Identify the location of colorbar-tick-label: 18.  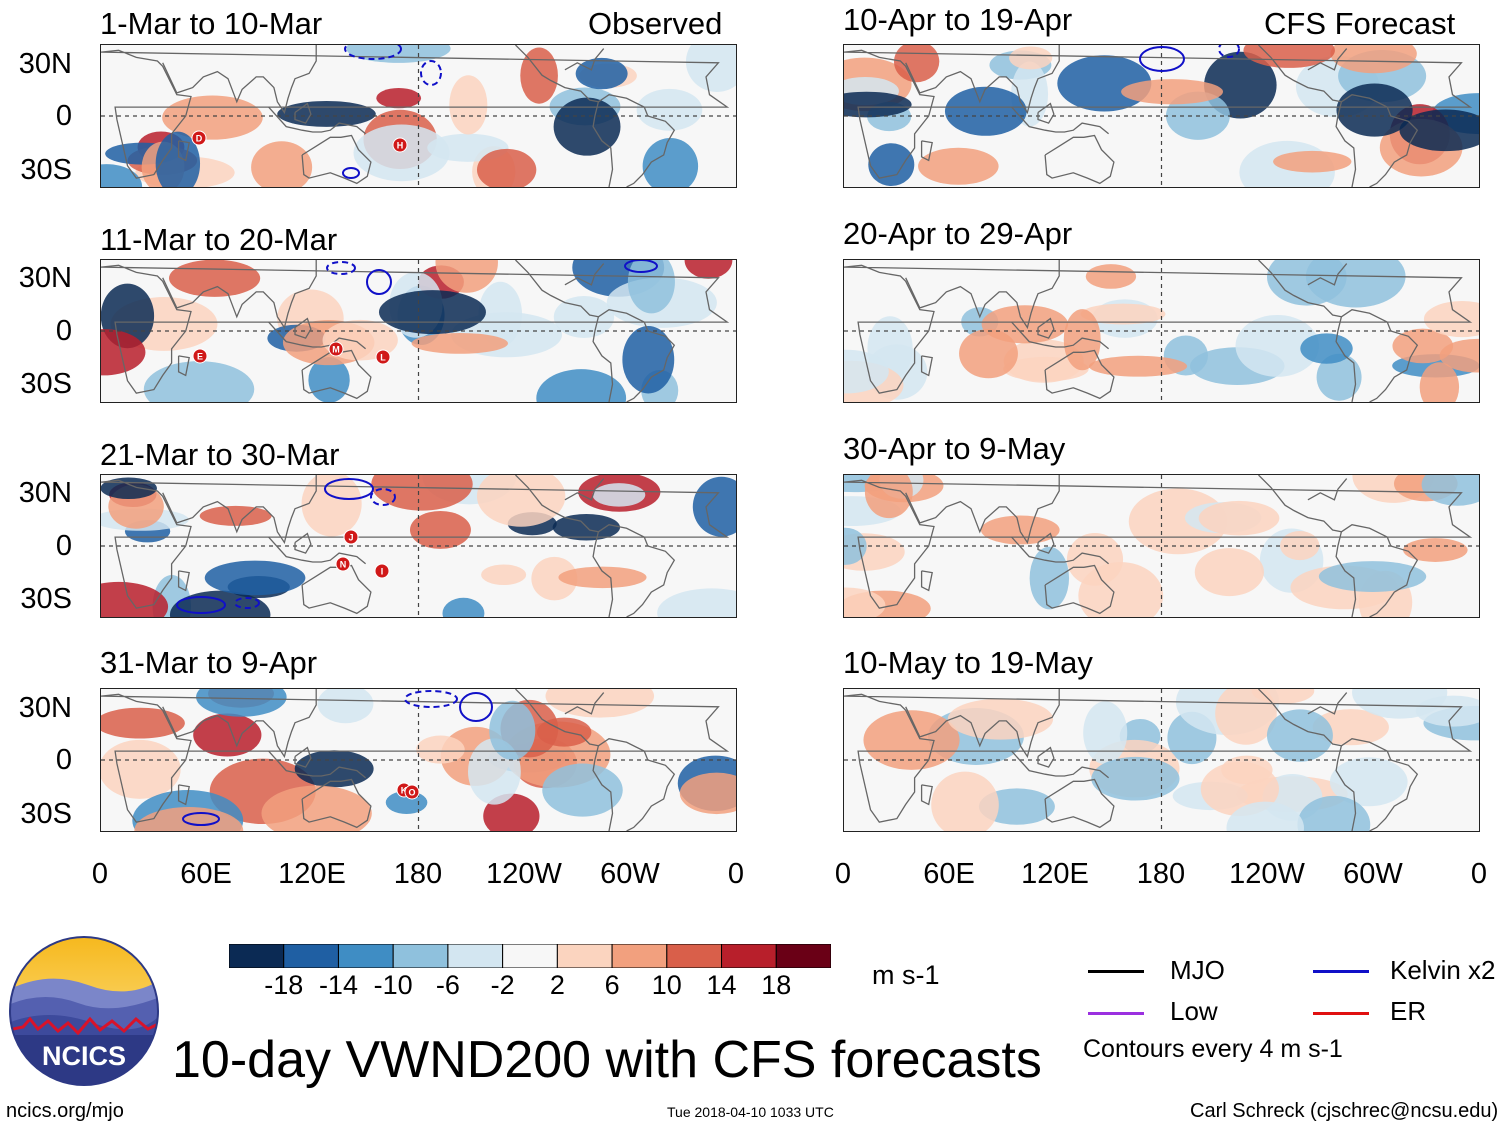
(776, 985).